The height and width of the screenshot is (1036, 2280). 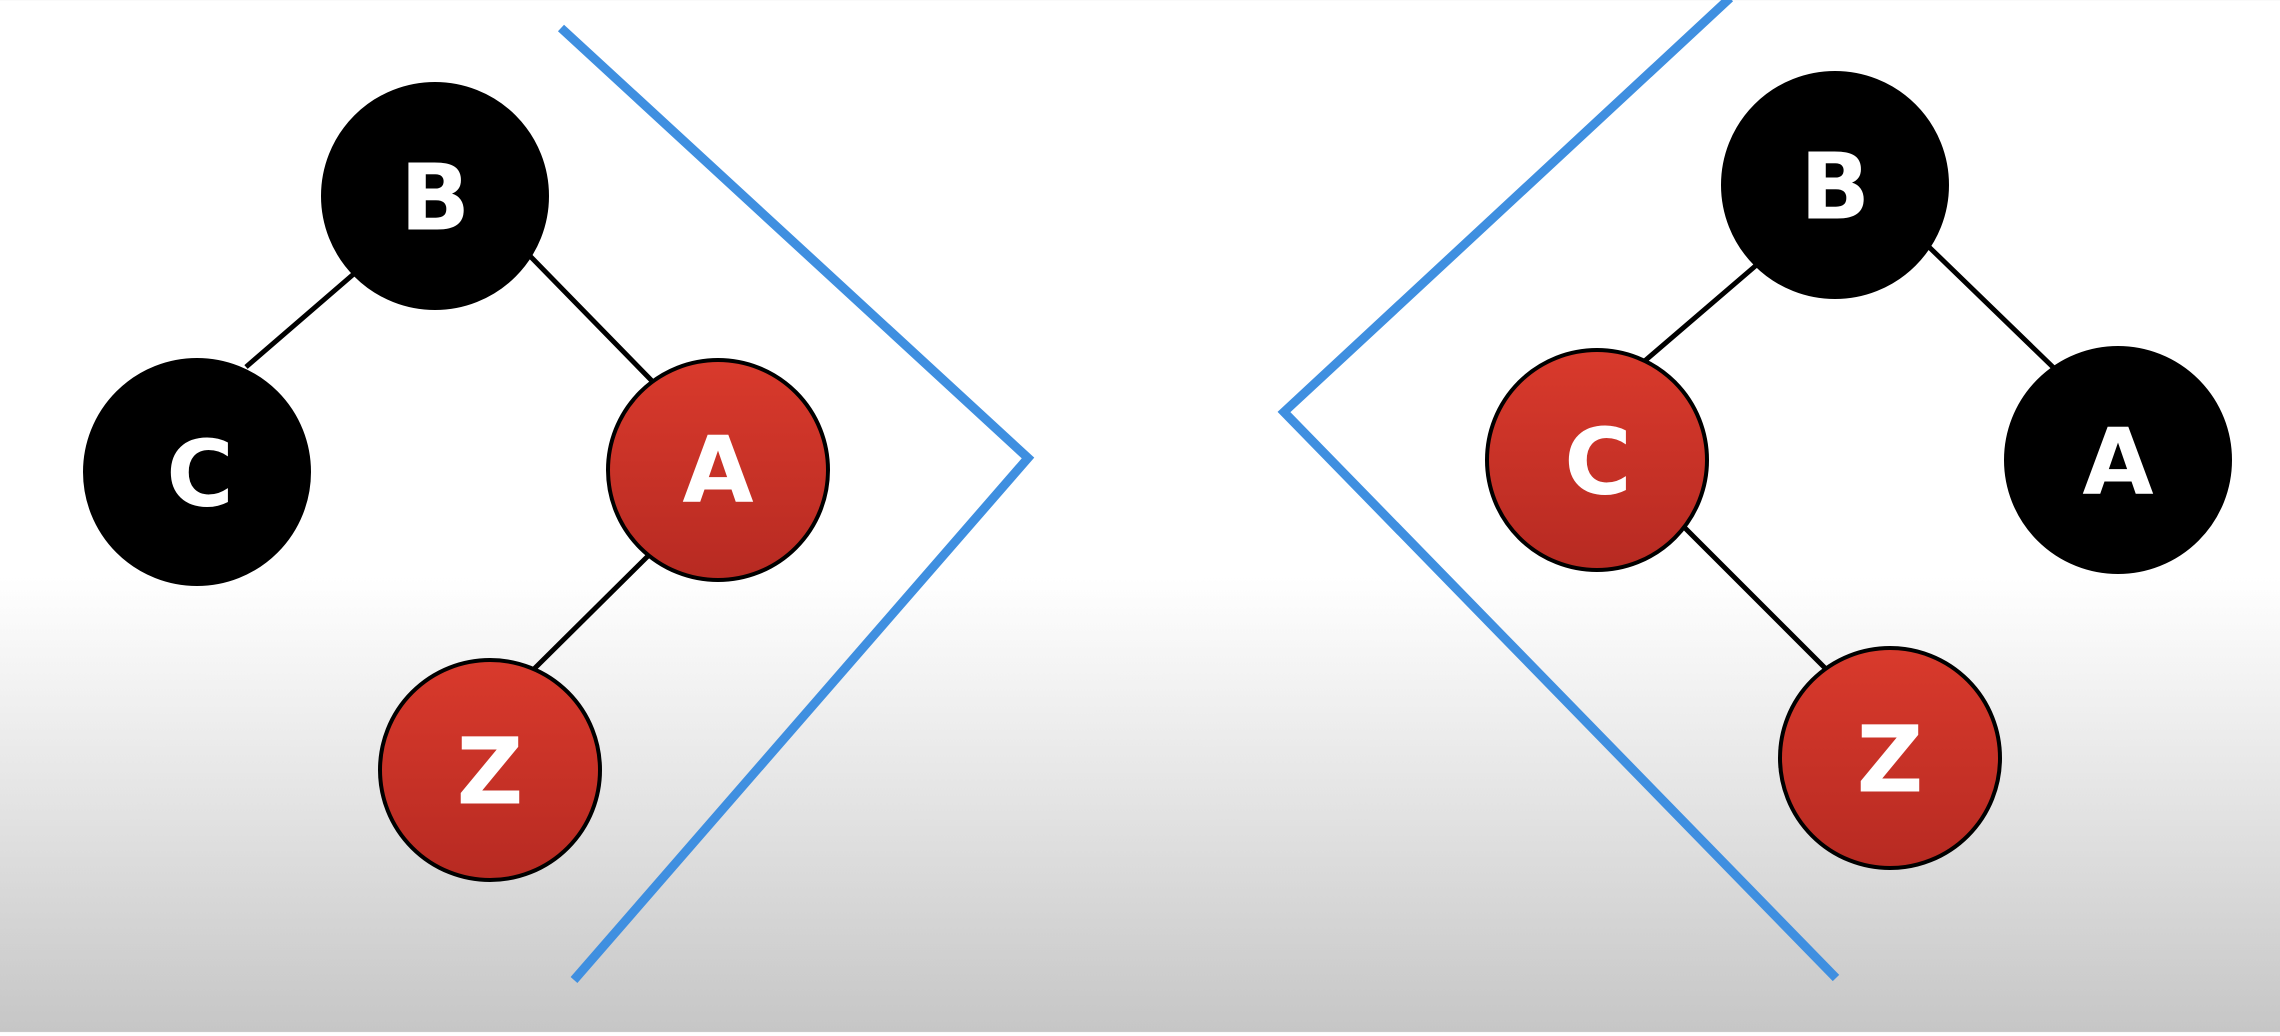 I want to click on edge-C-Z, so click(x=1756, y=599).